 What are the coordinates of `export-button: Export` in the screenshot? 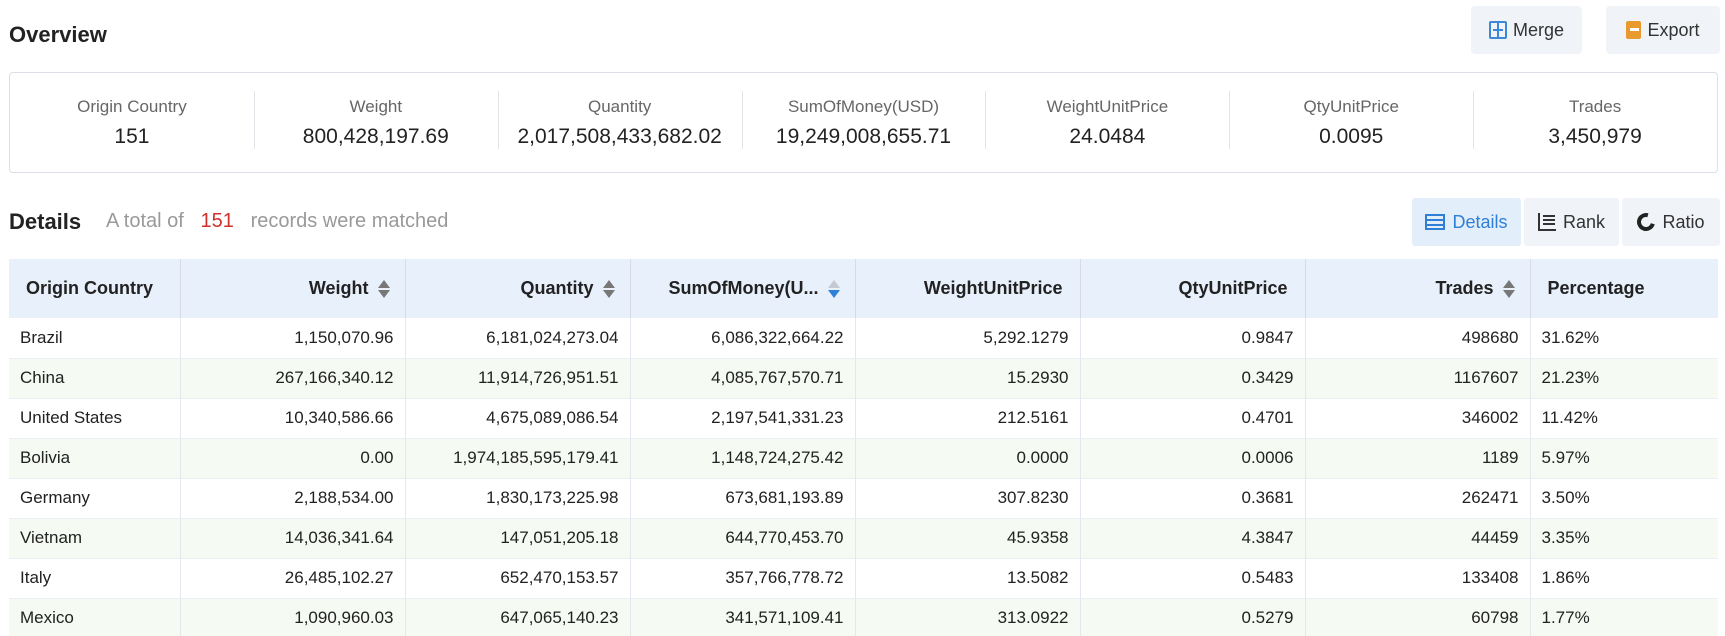 It's located at (1663, 30).